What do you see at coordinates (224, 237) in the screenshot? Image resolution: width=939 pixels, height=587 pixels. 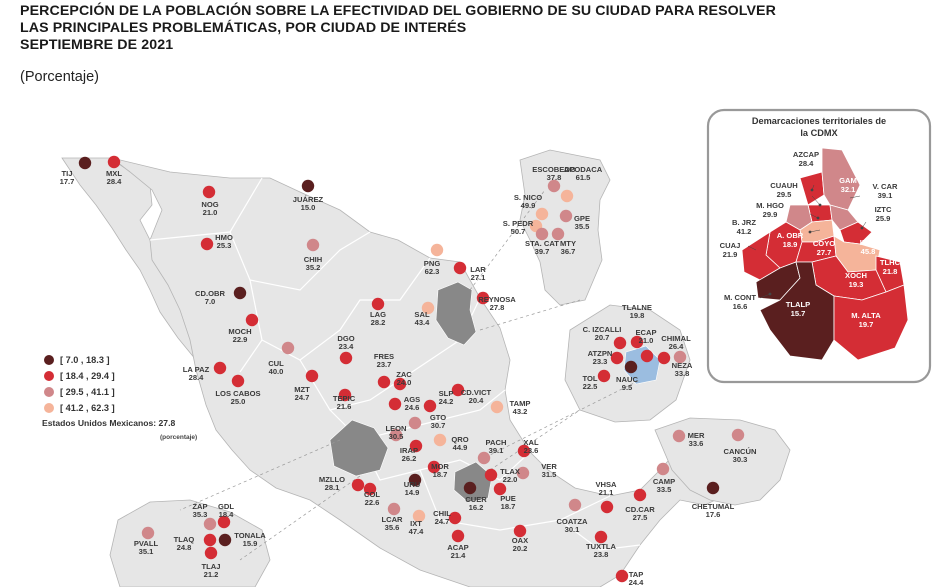 I see `city-name-hmo: HMO` at bounding box center [224, 237].